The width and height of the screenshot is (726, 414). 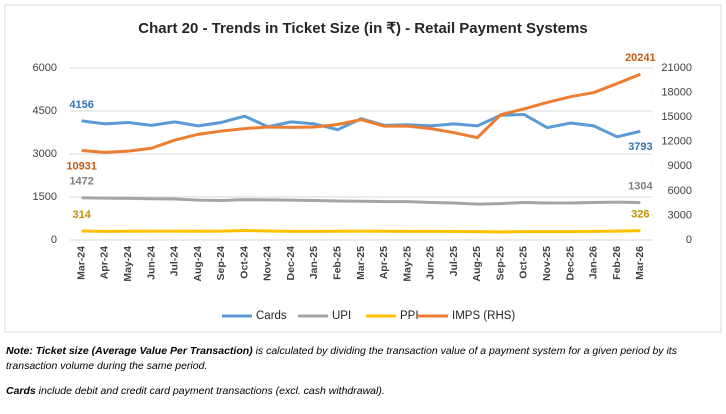 What do you see at coordinates (45, 154) in the screenshot?
I see `y-tick-label: 3000` at bounding box center [45, 154].